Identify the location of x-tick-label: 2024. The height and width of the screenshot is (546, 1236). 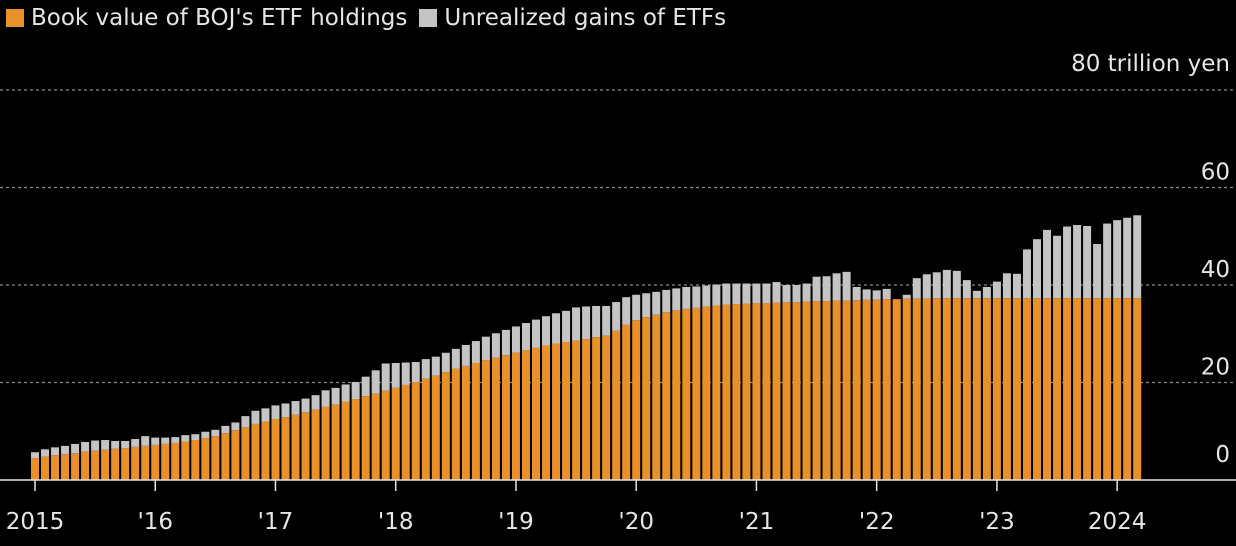
(1117, 522).